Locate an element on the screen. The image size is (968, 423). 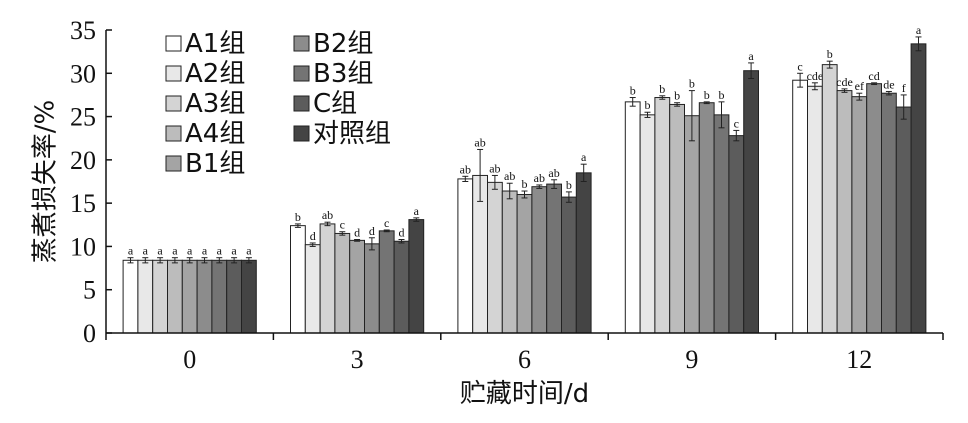
significance-label: ef is located at coordinates (859, 86).